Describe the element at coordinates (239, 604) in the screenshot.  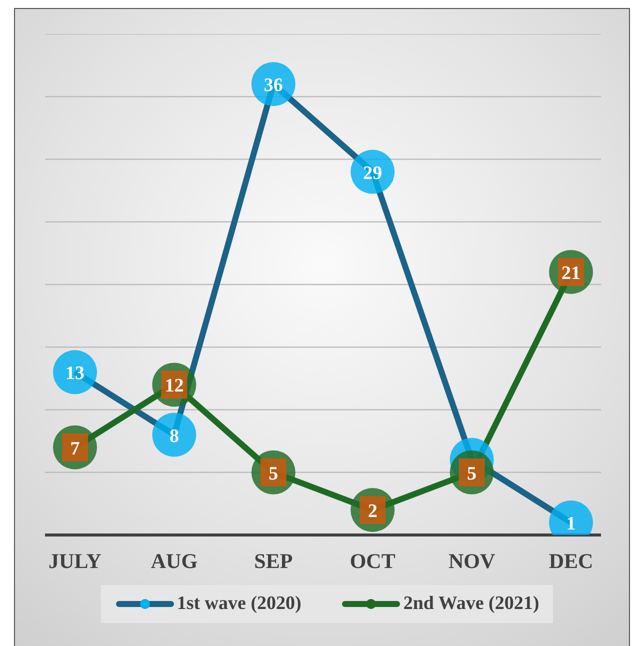
I see `legend-label: 1st wave (2020)` at that location.